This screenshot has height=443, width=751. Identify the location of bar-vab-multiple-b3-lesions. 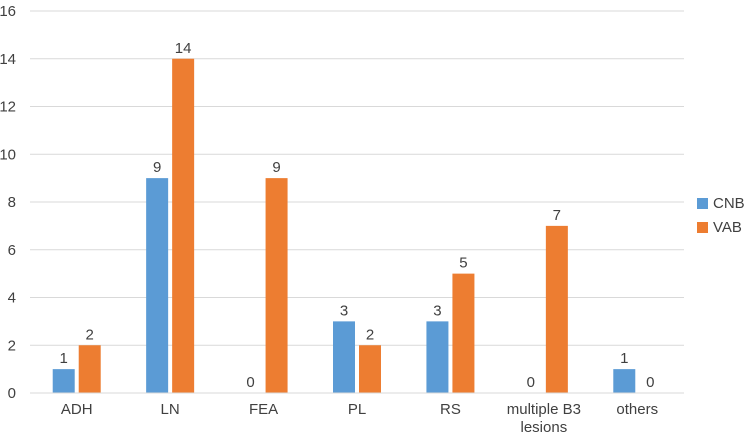
(556, 309).